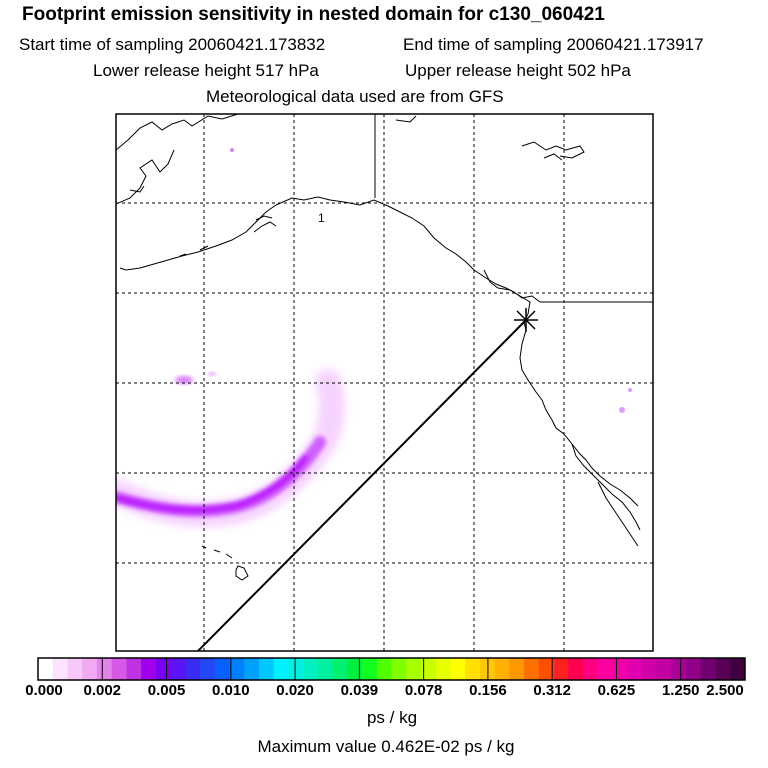 The width and height of the screenshot is (768, 768). I want to click on colorbar-tick-label: 1.250, so click(680, 690).